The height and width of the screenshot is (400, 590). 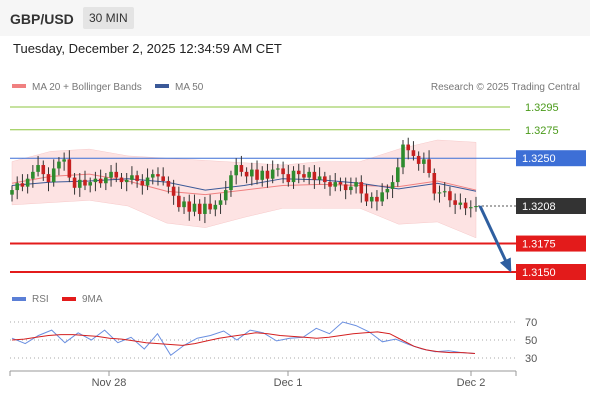 What do you see at coordinates (542, 108) in the screenshot?
I see `resistance-label: 1.3295` at bounding box center [542, 108].